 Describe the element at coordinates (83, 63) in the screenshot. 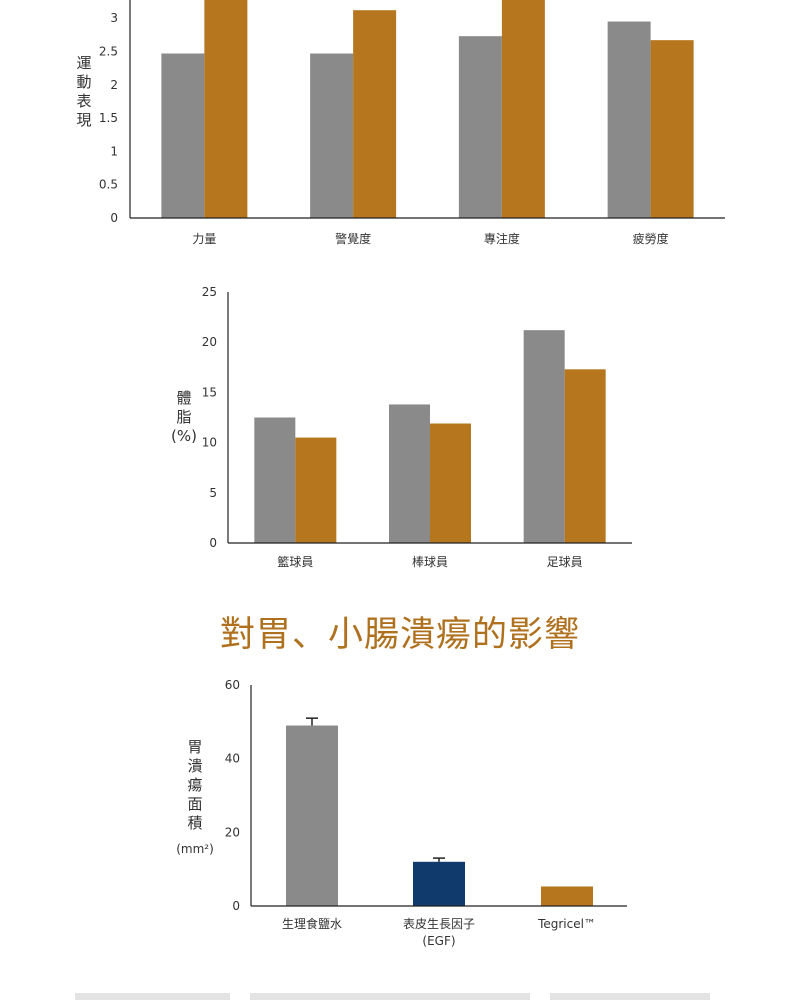

I see `y-axis-label-char: 運` at that location.